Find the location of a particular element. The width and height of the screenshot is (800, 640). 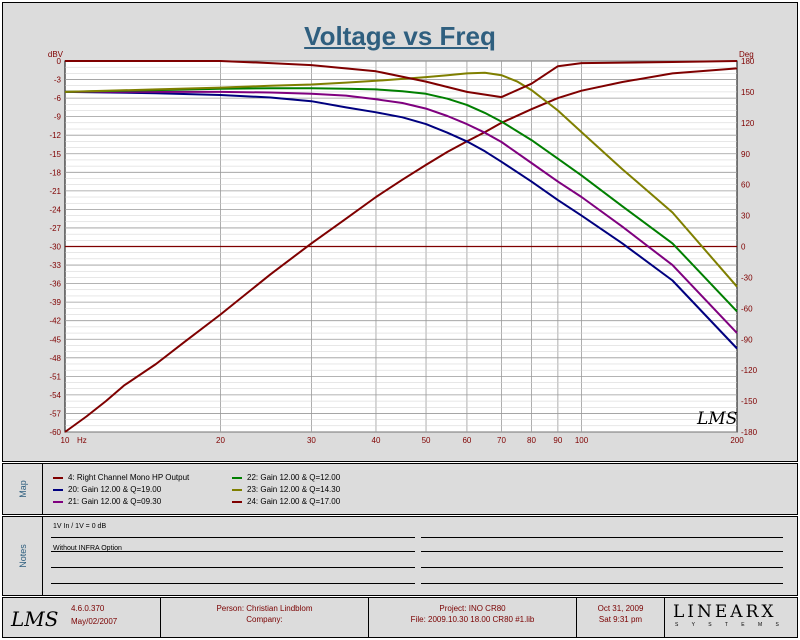

y-right-tick-label: -30 is located at coordinates (747, 277).